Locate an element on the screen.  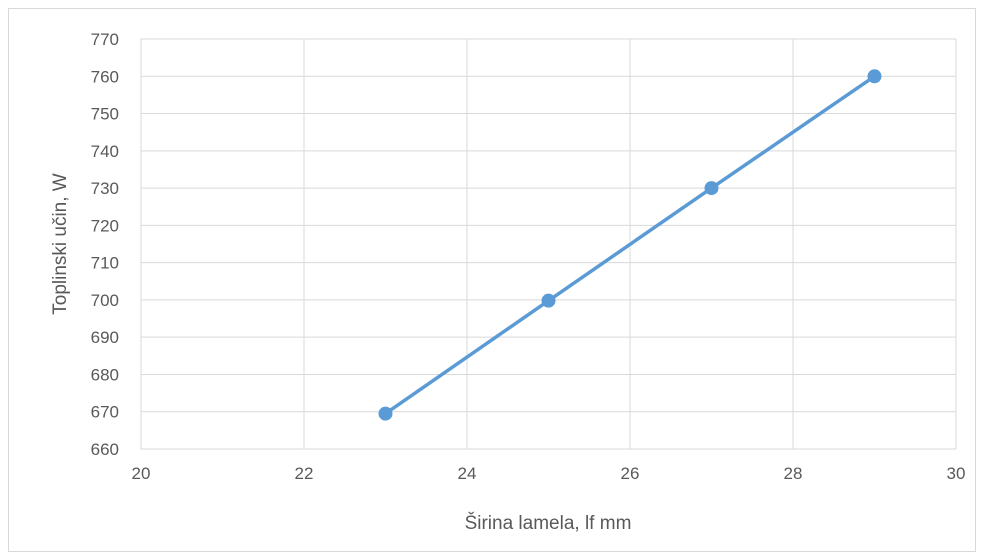
x-tick-label: 30 is located at coordinates (956, 473).